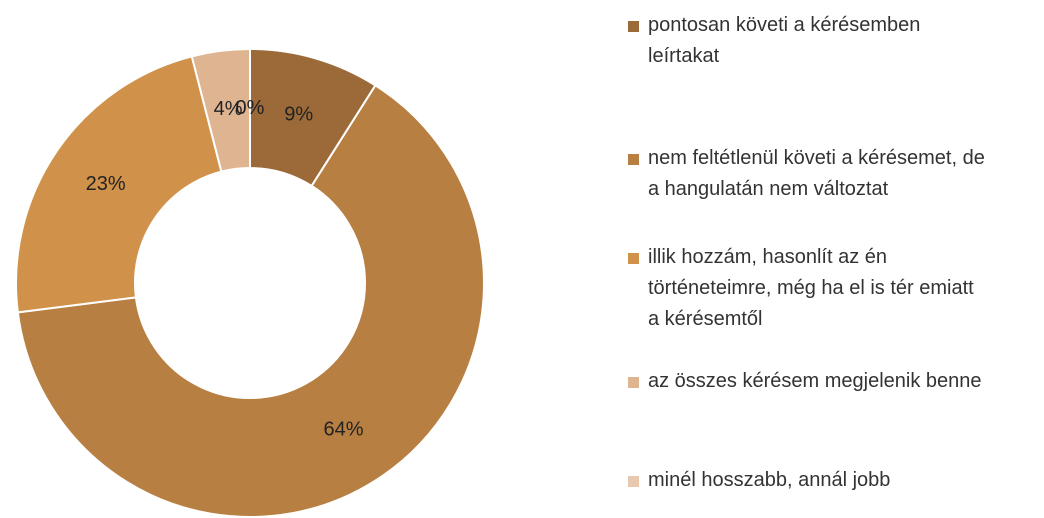  What do you see at coordinates (228, 109) in the screenshot?
I see `data-label: 4%` at bounding box center [228, 109].